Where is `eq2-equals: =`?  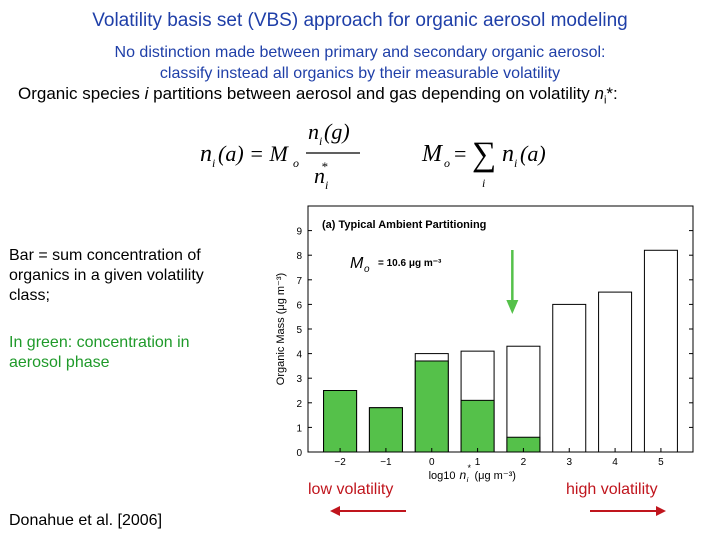 eq2-equals: = is located at coordinates (460, 153).